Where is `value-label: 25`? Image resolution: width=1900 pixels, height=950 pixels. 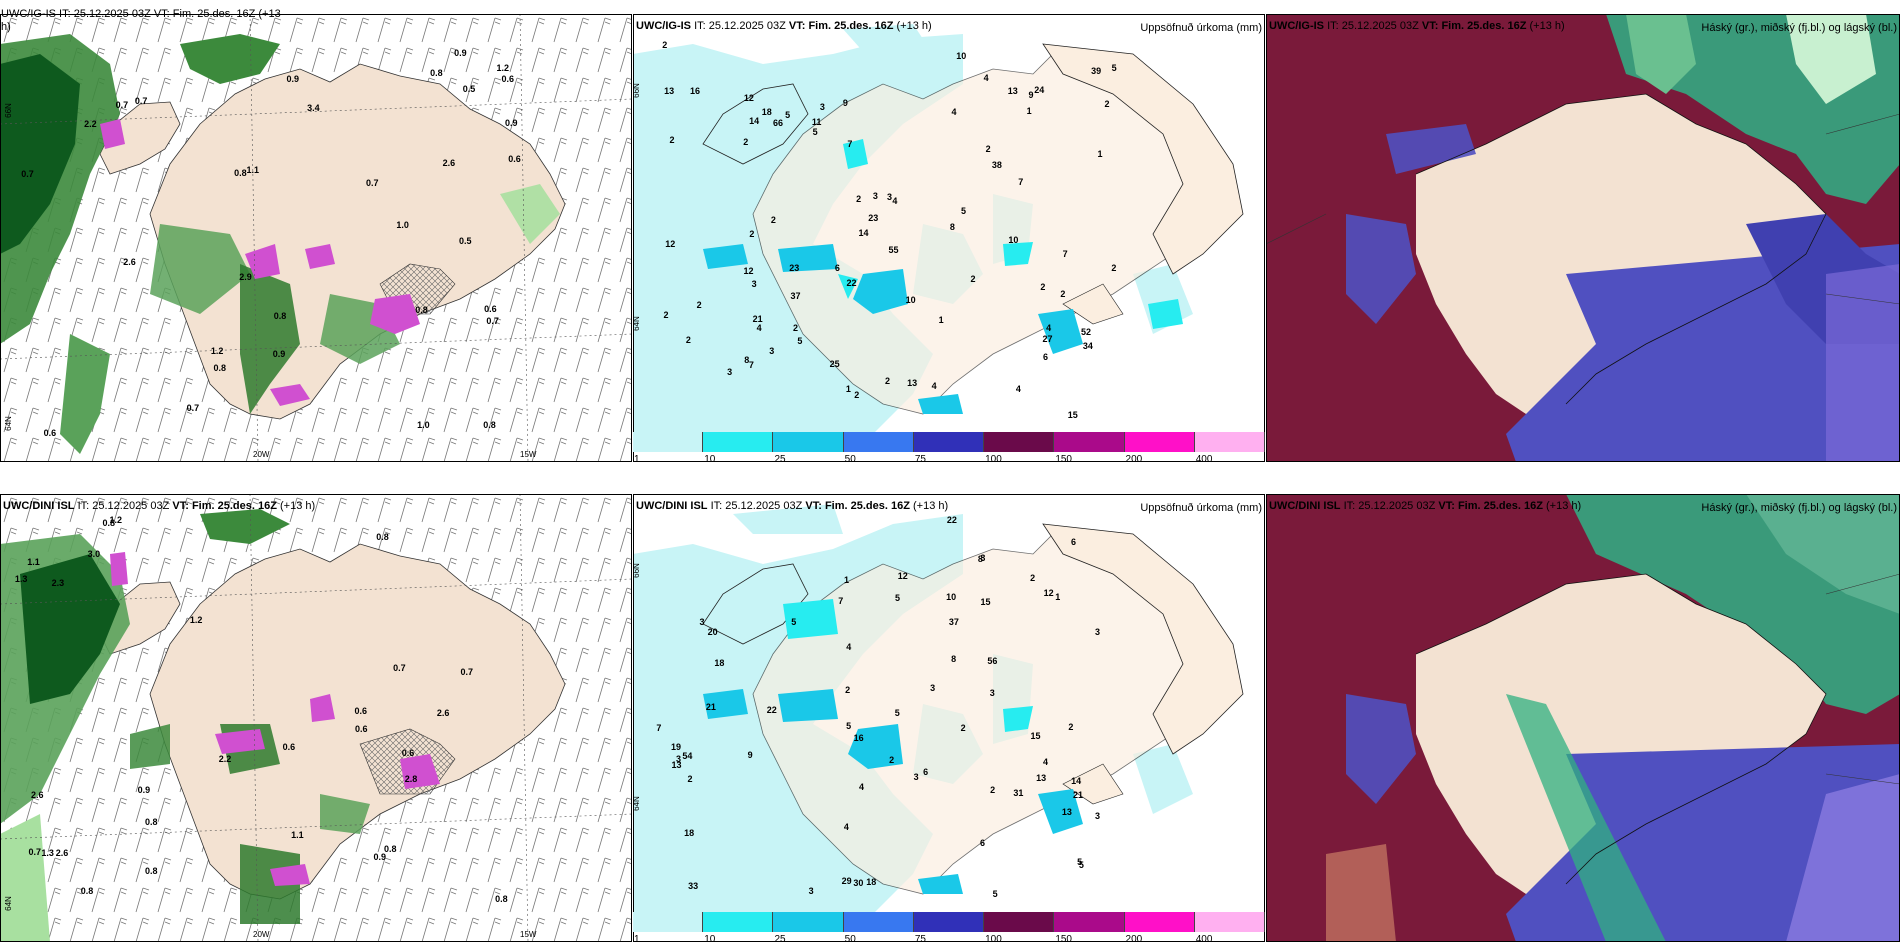 value-label: 25 is located at coordinates (834, 363).